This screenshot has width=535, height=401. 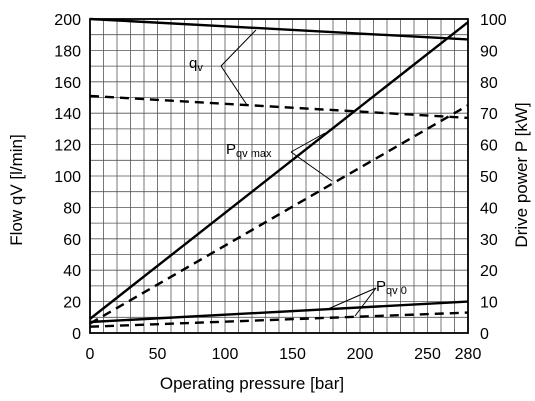 I want to click on y-left-tick-label: 200, so click(x=67, y=20).